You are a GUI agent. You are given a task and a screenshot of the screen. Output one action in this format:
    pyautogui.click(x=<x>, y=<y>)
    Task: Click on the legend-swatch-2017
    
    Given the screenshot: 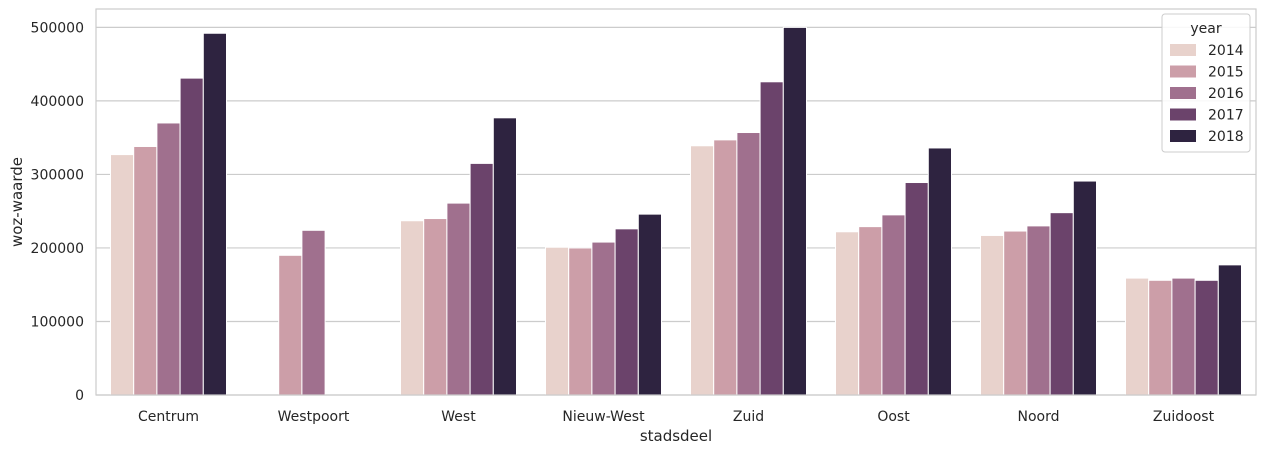 What is the action you would take?
    pyautogui.click(x=1183, y=114)
    